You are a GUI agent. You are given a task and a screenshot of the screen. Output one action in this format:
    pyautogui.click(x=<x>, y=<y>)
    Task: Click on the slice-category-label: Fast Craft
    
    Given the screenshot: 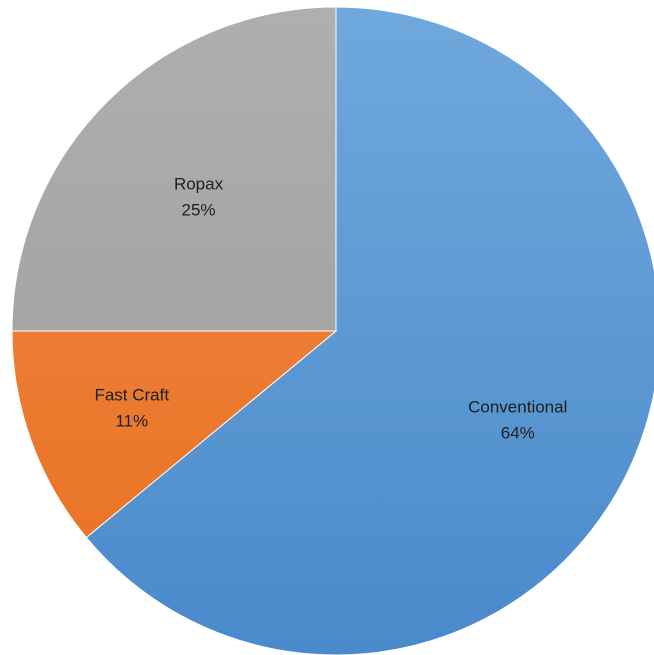 What is the action you would take?
    pyautogui.click(x=131, y=395)
    